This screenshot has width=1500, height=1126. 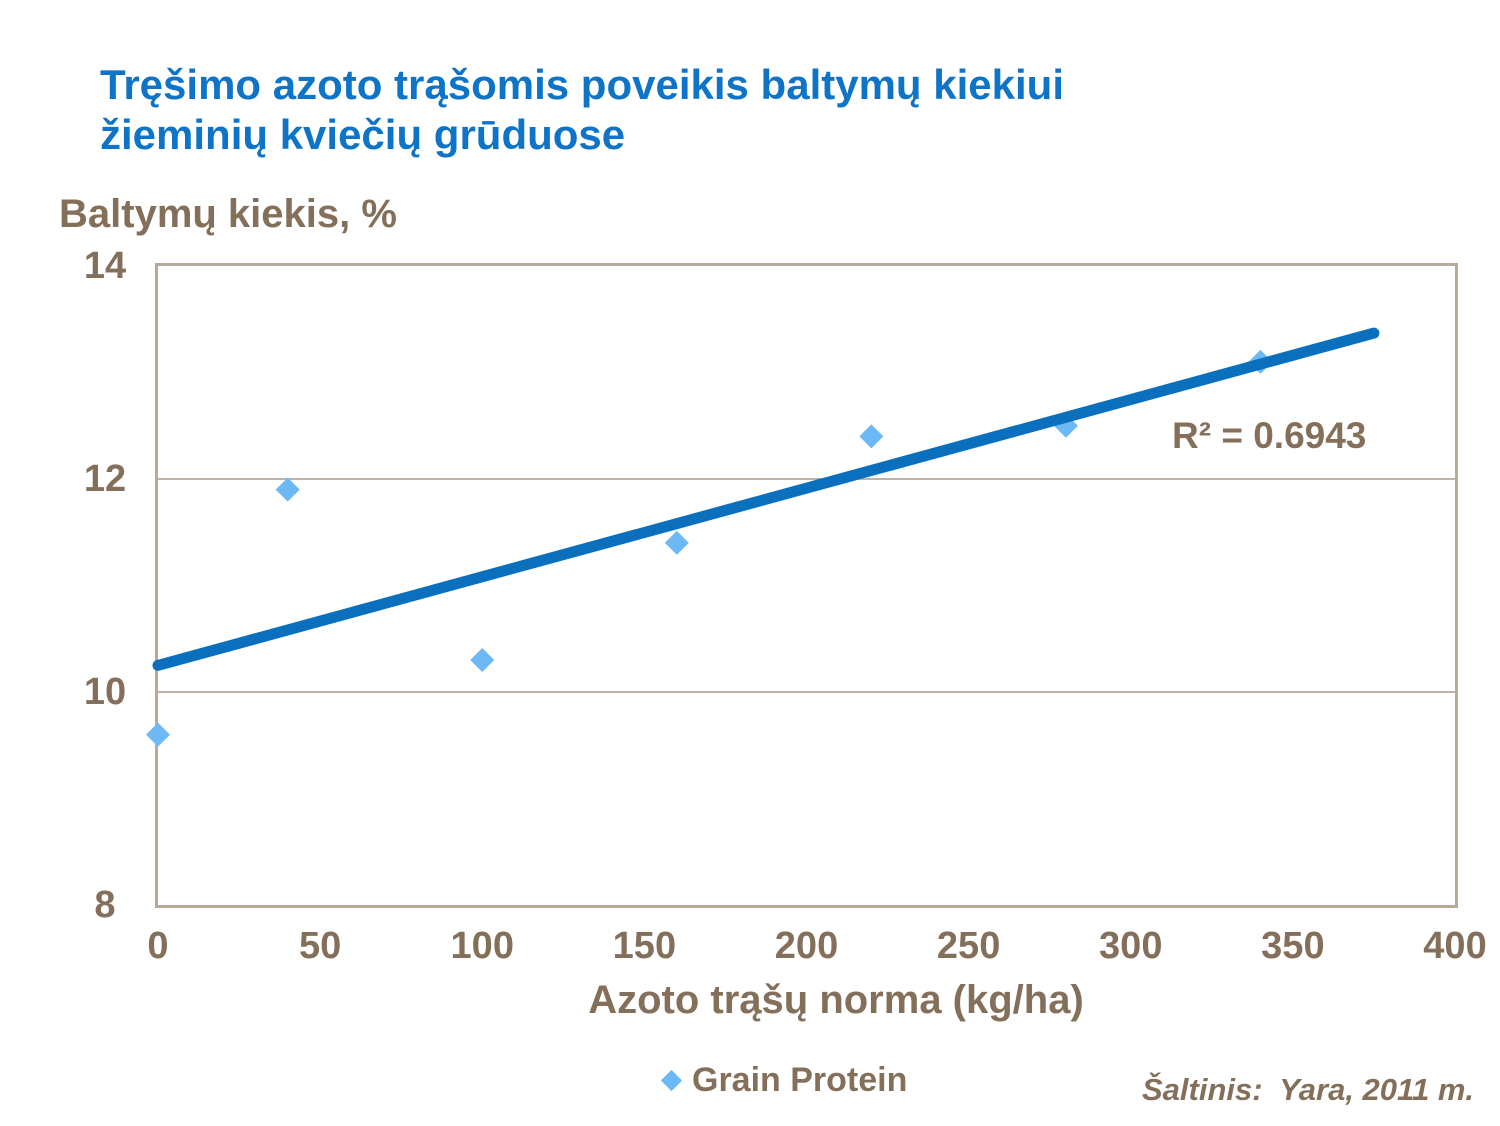 I want to click on legend: Grain Protein, so click(x=784, y=1080).